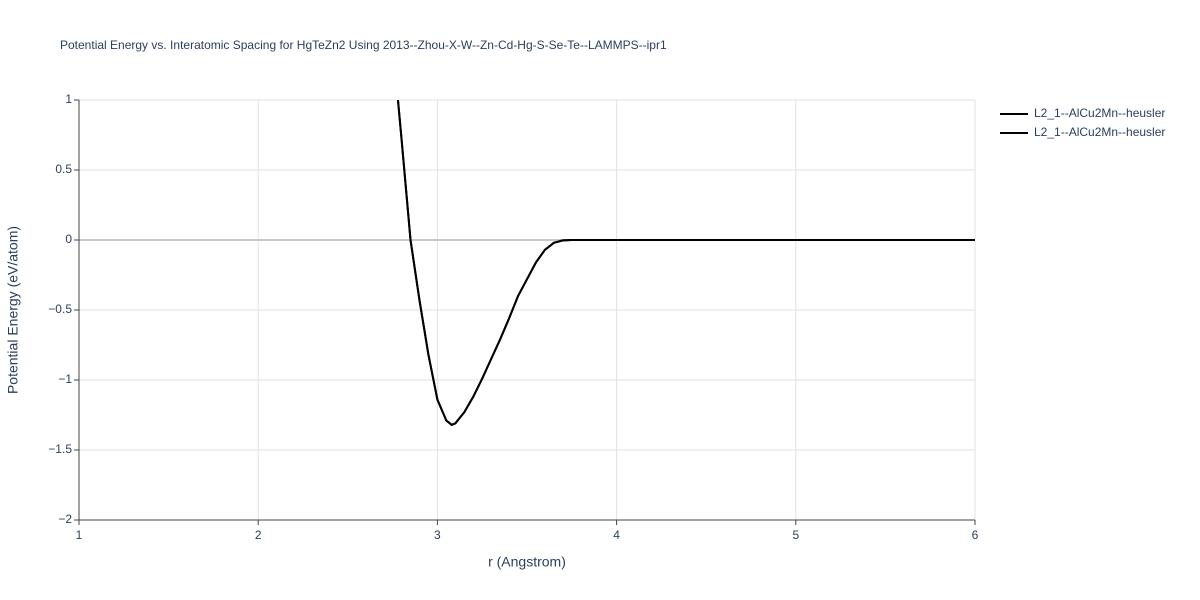  Describe the element at coordinates (79, 535) in the screenshot. I see `x-tick-label: 1` at that location.